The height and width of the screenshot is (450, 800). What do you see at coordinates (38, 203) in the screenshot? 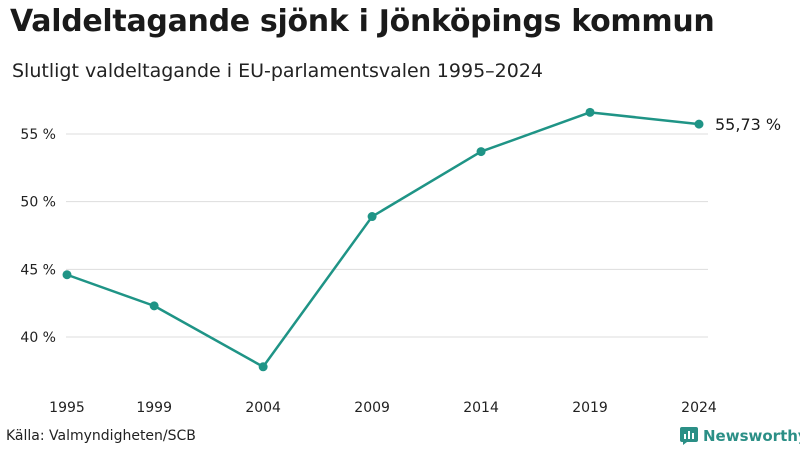
I see `y-tick-label: 50 %` at bounding box center [38, 203].